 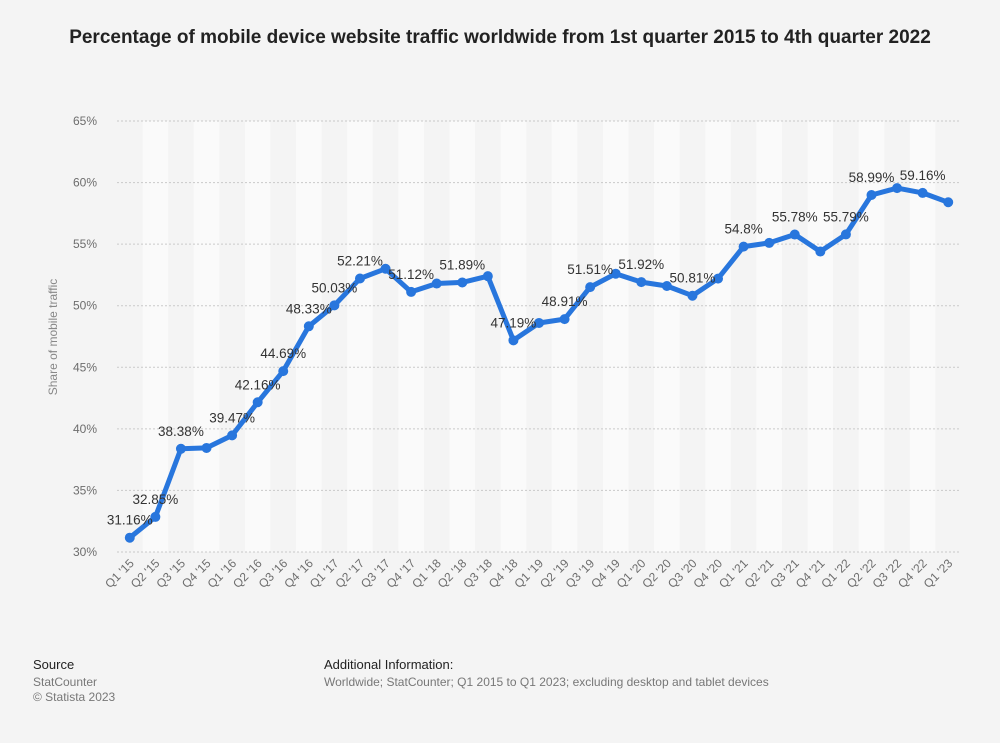 I want to click on y-tick-label: 65%, so click(x=85, y=121).